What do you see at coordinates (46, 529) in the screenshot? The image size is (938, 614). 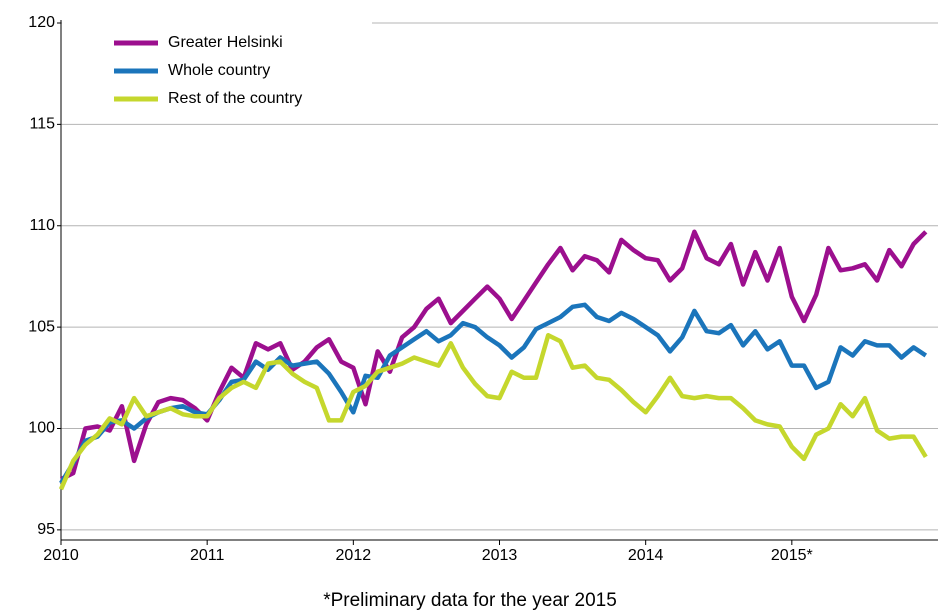 I see `y-tick-label: 95` at bounding box center [46, 529].